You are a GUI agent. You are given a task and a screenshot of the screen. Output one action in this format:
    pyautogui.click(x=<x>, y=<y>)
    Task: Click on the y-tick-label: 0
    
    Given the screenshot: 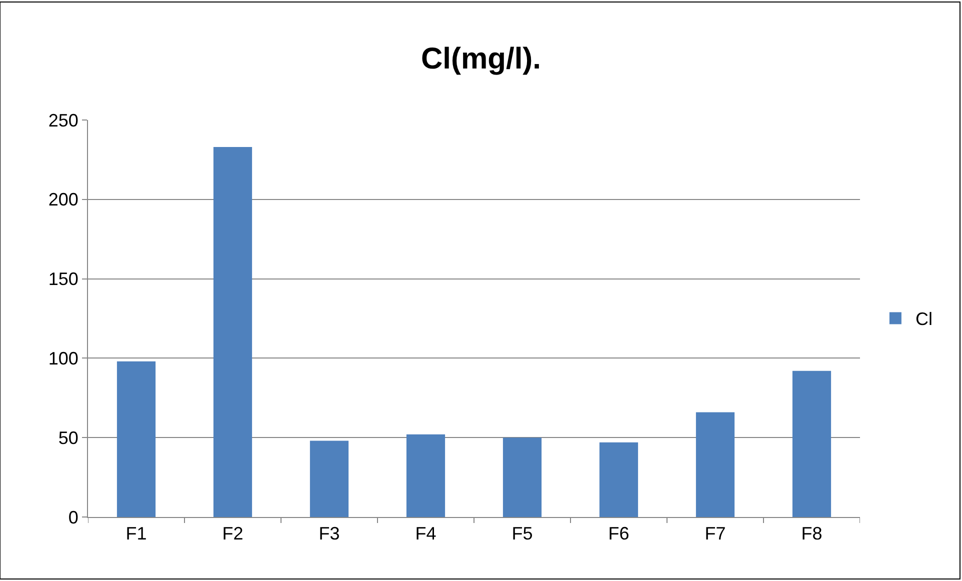 What is the action you would take?
    pyautogui.click(x=73, y=517)
    